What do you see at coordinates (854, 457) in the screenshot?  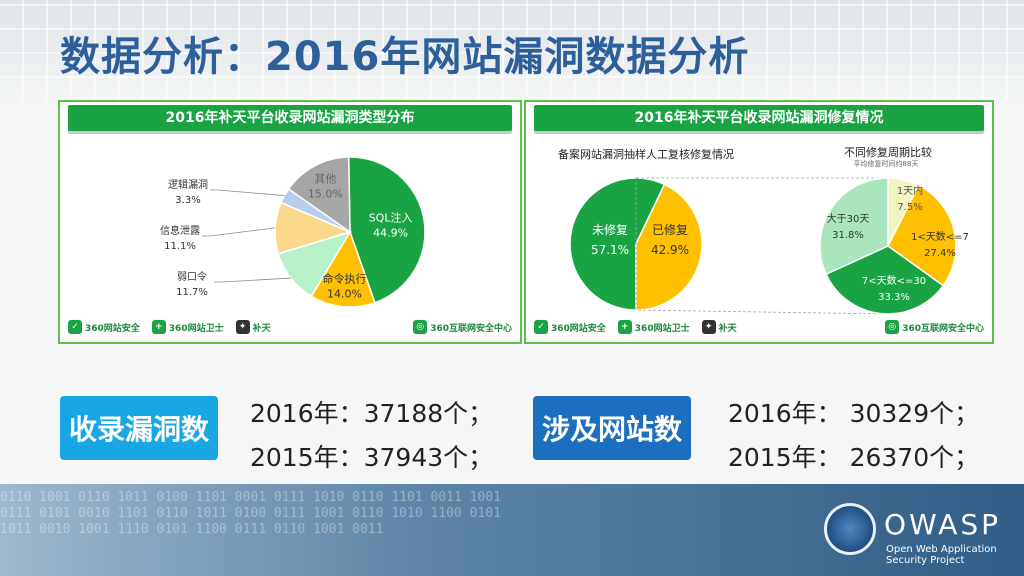 I see `site-count-2015: 2015年： 26370个；` at bounding box center [854, 457].